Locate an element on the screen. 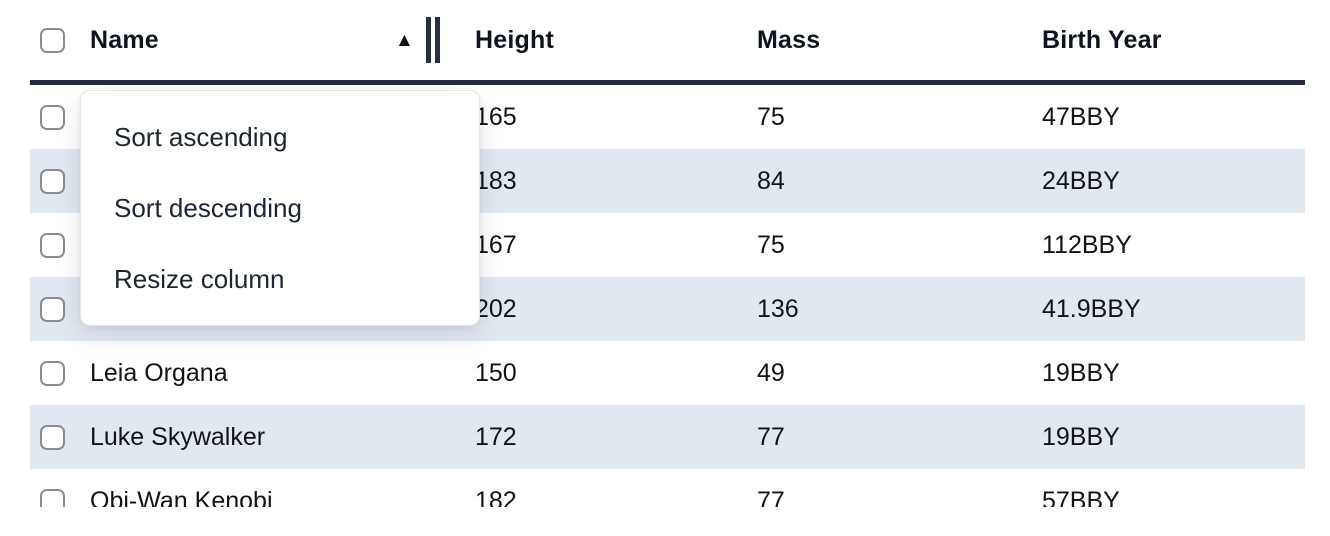 The height and width of the screenshot is (536, 1330). column-resize-handle is located at coordinates (433, 40).